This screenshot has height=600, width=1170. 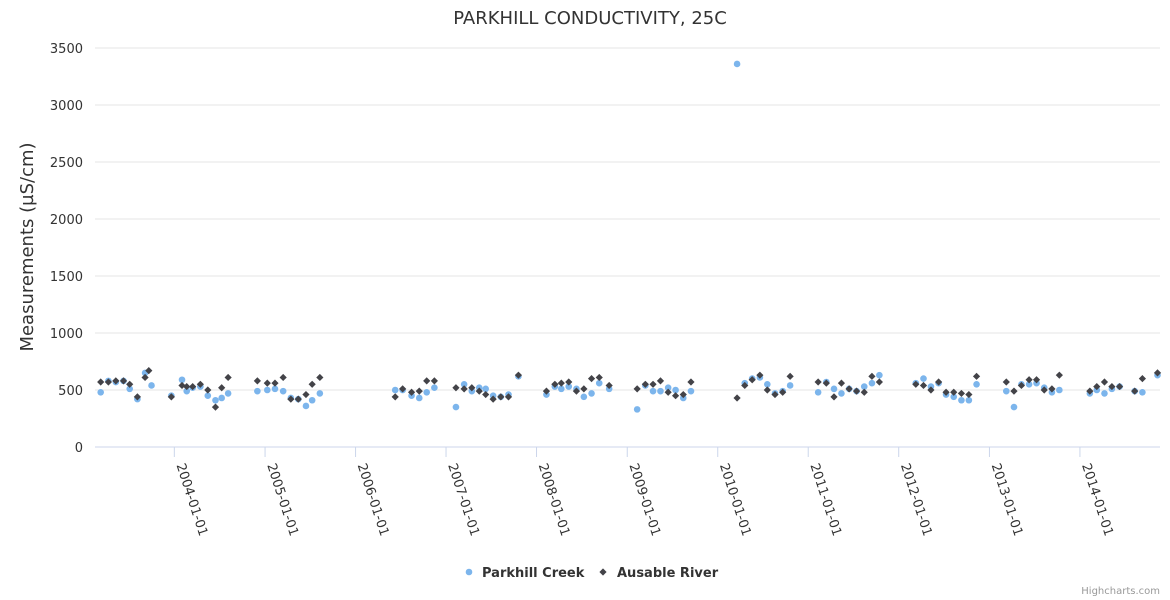 What do you see at coordinates (659, 573) in the screenshot?
I see `legend-item-ausable-river: Ausable River` at bounding box center [659, 573].